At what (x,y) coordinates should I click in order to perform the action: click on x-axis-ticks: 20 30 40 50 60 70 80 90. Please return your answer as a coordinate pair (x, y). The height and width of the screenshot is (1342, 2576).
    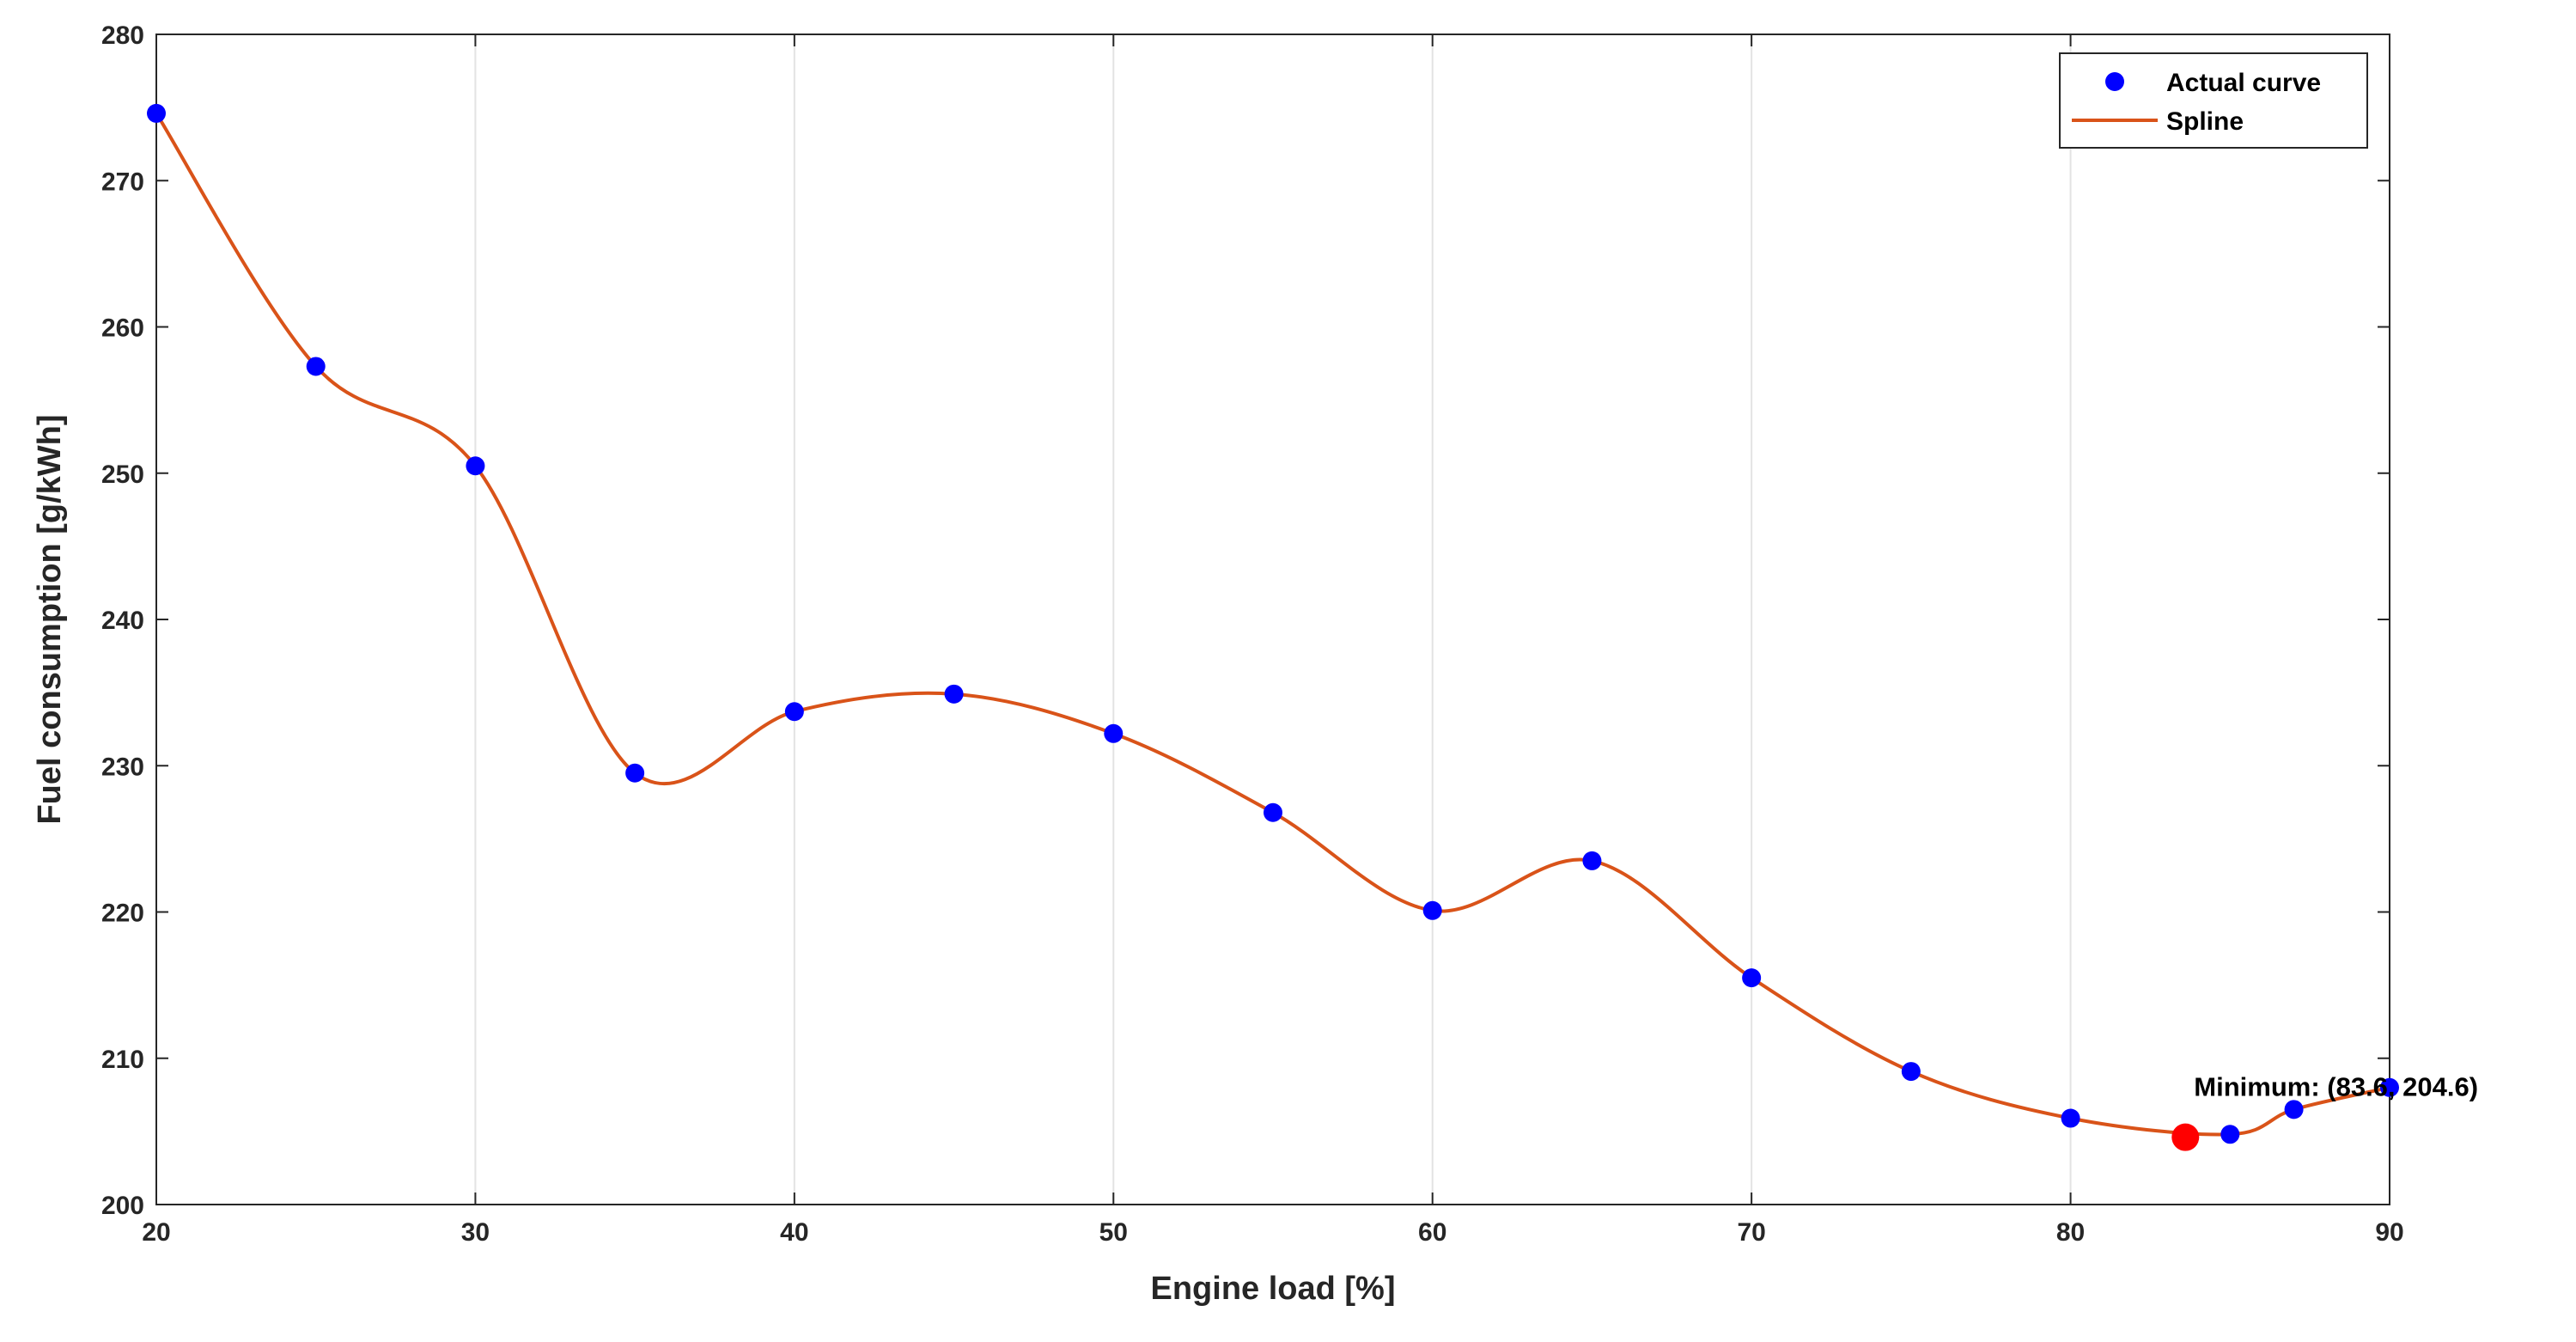
    Looking at the image, I should click on (1272, 1232).